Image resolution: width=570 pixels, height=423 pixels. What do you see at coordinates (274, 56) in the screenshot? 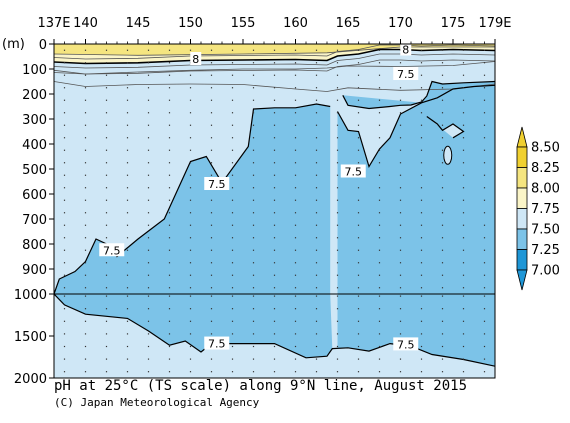
I see `iso-8-line` at bounding box center [274, 56].